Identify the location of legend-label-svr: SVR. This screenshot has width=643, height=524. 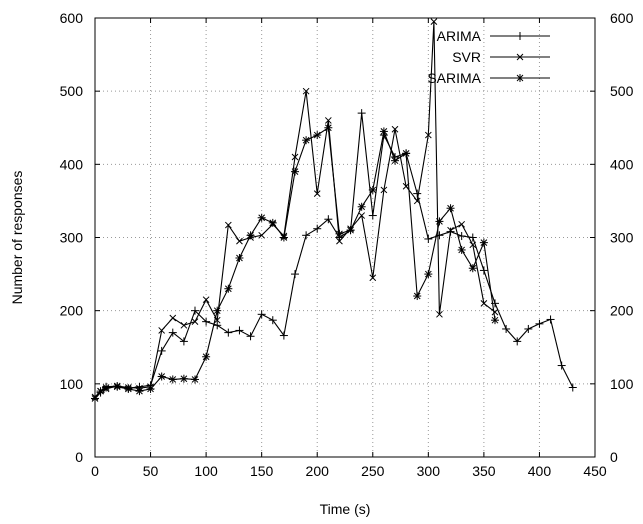
(466, 57).